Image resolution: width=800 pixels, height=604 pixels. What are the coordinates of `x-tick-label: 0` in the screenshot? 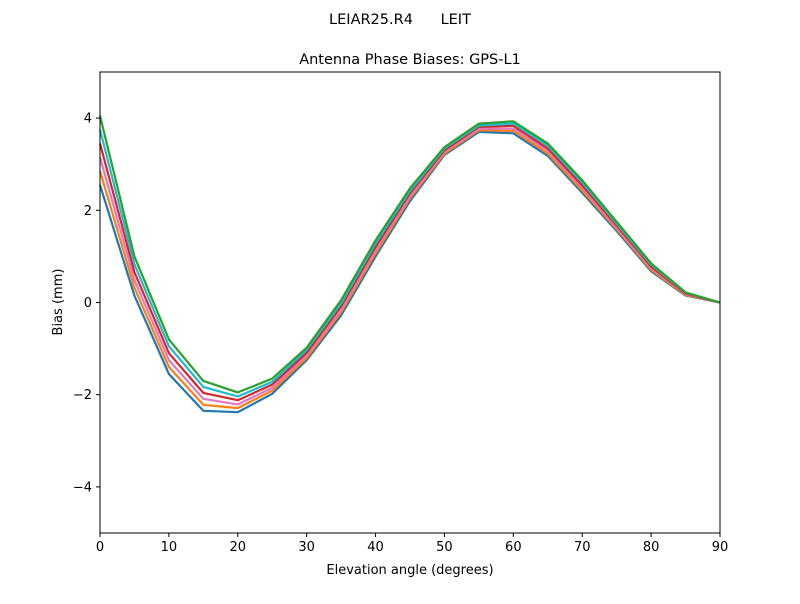 It's located at (100, 547).